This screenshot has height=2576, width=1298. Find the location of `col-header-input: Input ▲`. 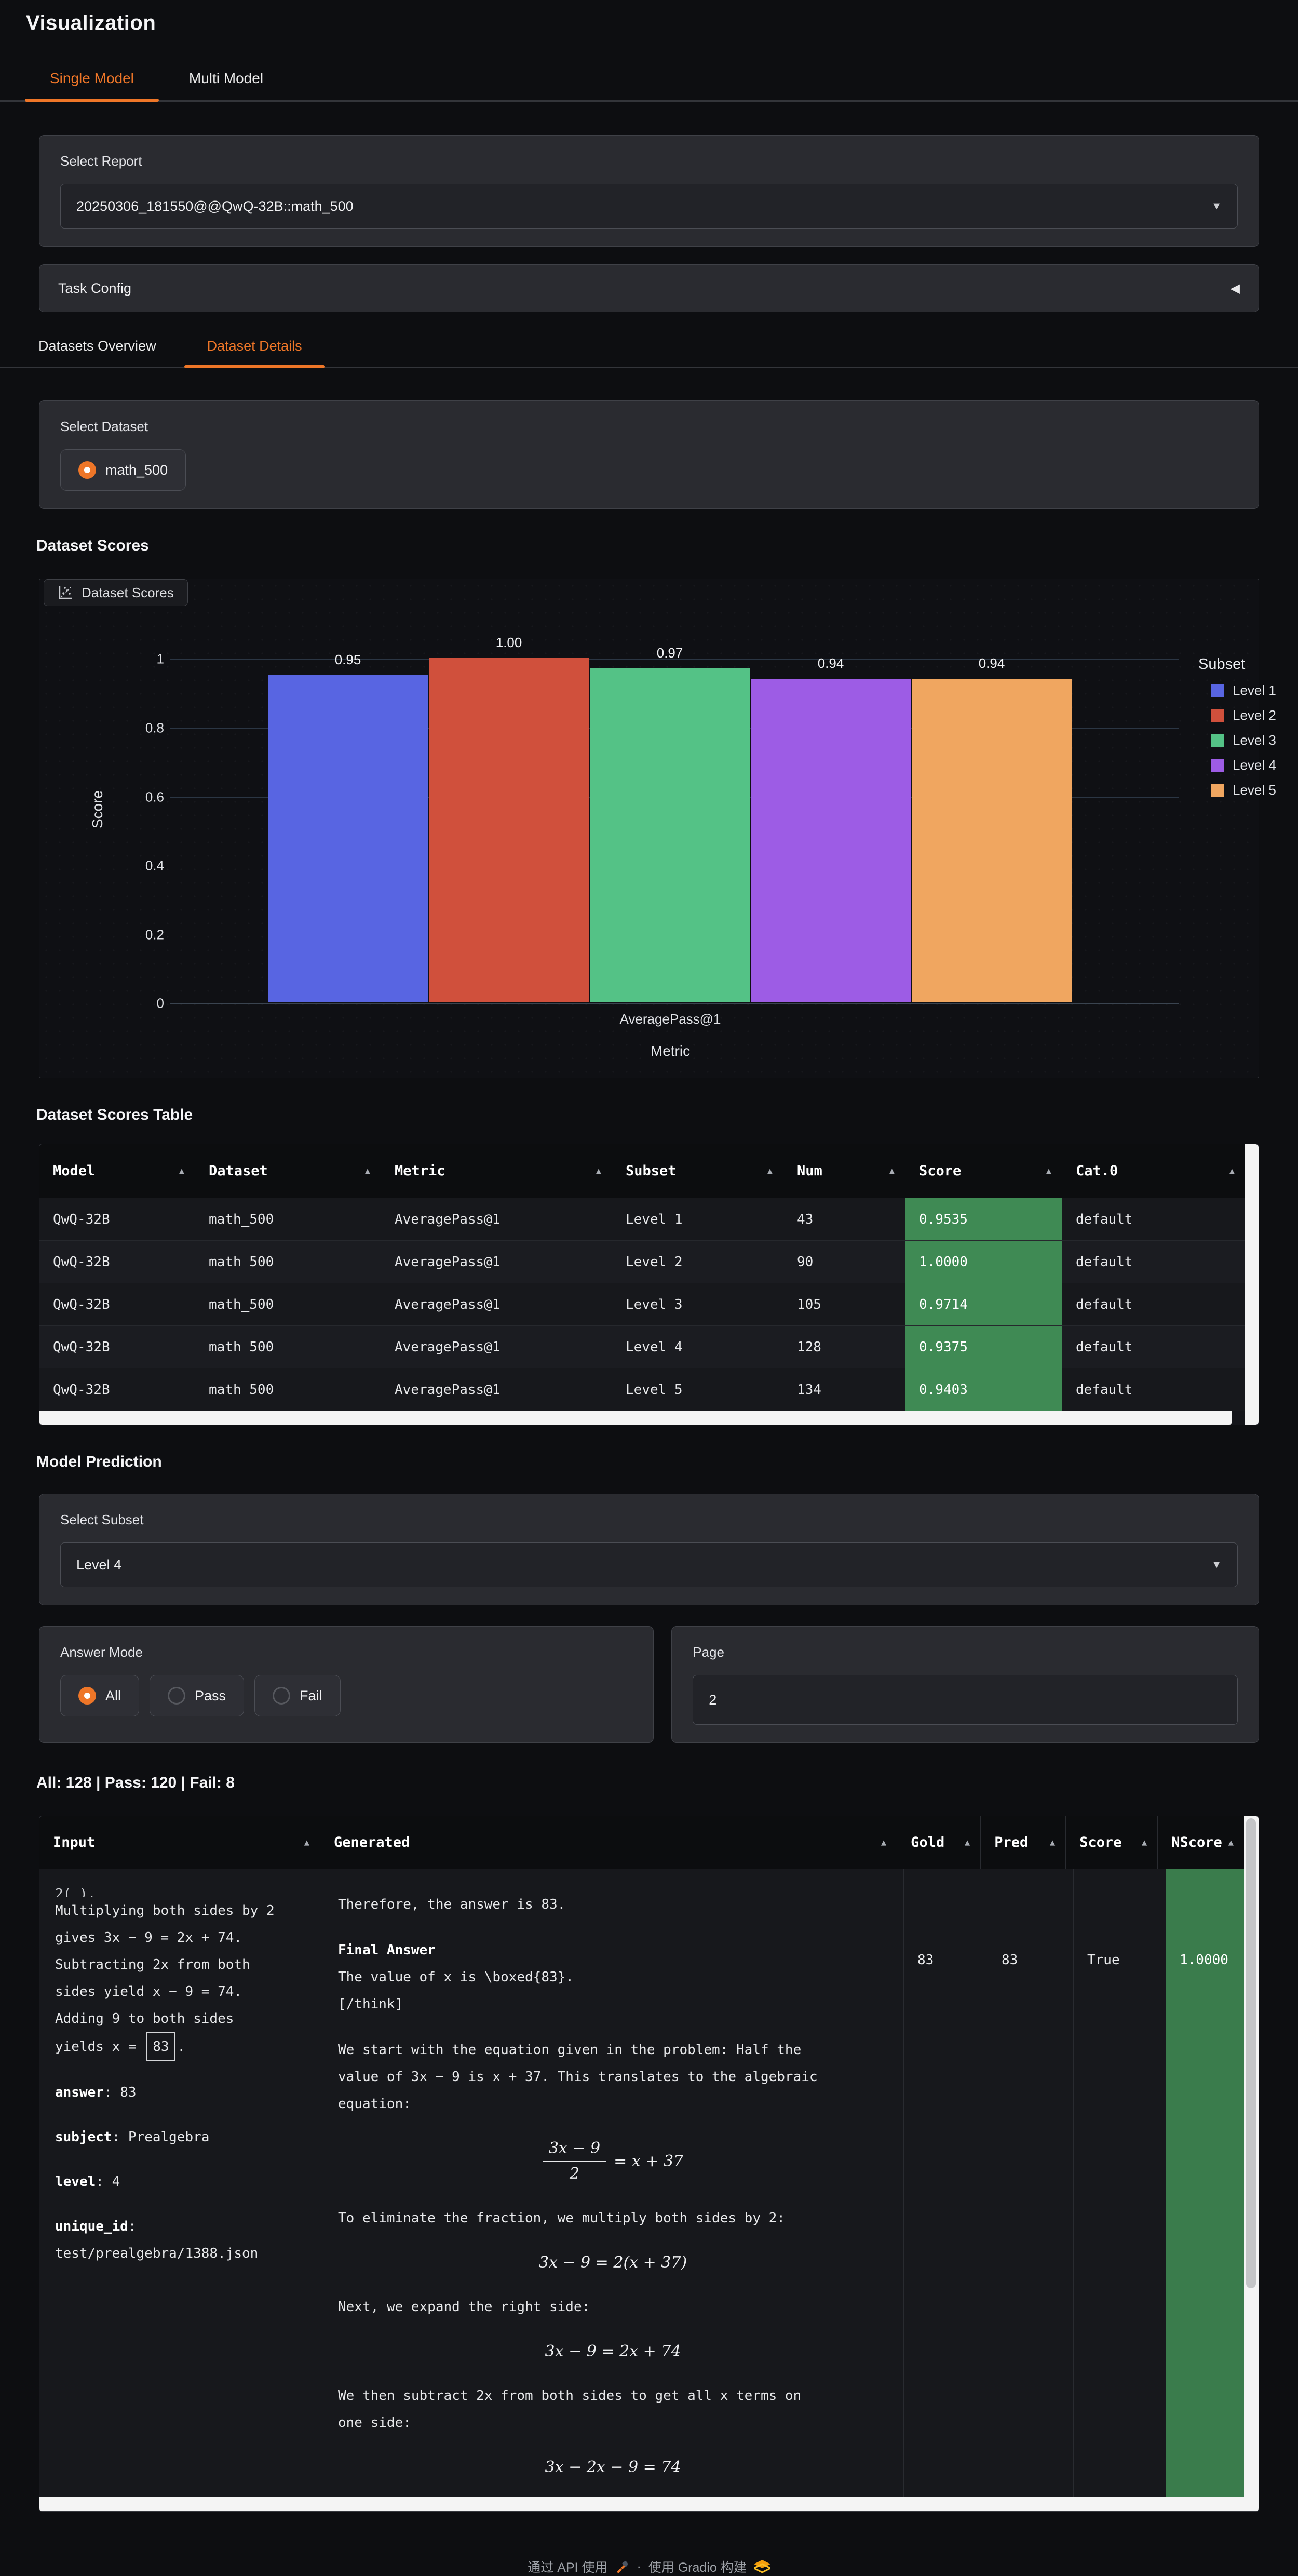

col-header-input: Input ▲ is located at coordinates (180, 1843).